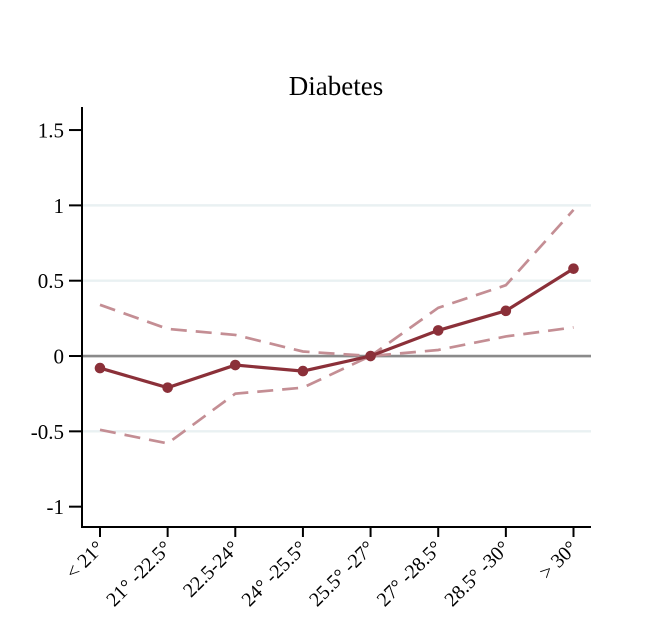 Image resolution: width=648 pixels, height=624 pixels. I want to click on chart-title: Diabetes, so click(336, 86).